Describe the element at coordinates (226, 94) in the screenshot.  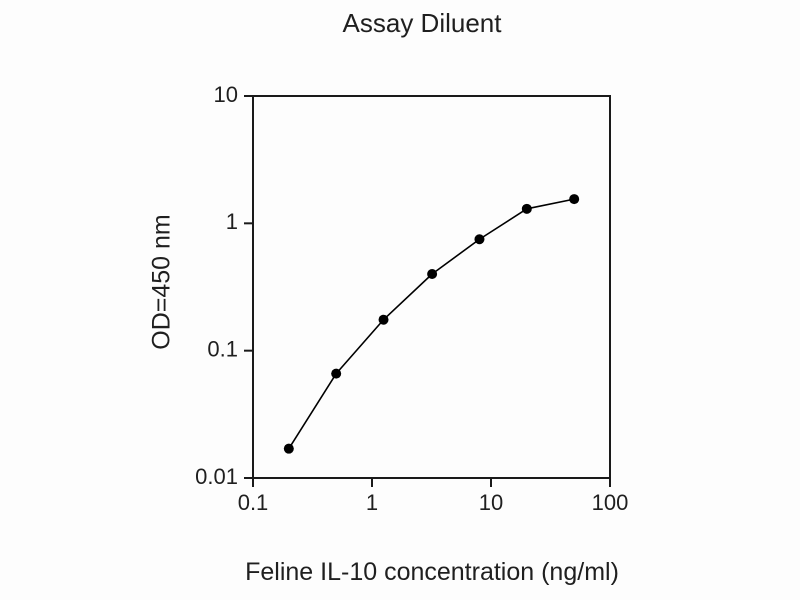
I see `y-tick-label: 10` at that location.